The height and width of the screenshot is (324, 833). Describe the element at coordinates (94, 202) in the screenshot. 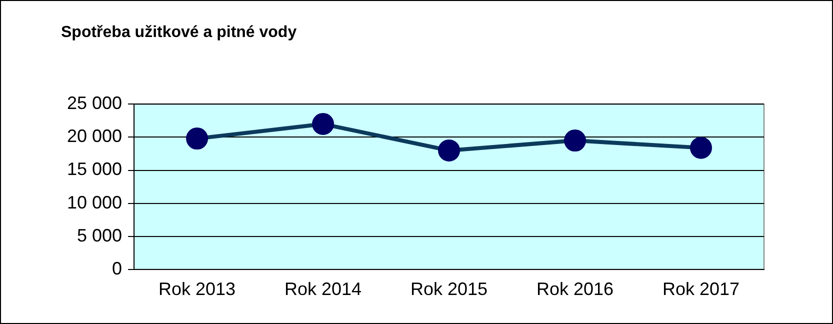

I see `y-tick-label: 10 000` at that location.